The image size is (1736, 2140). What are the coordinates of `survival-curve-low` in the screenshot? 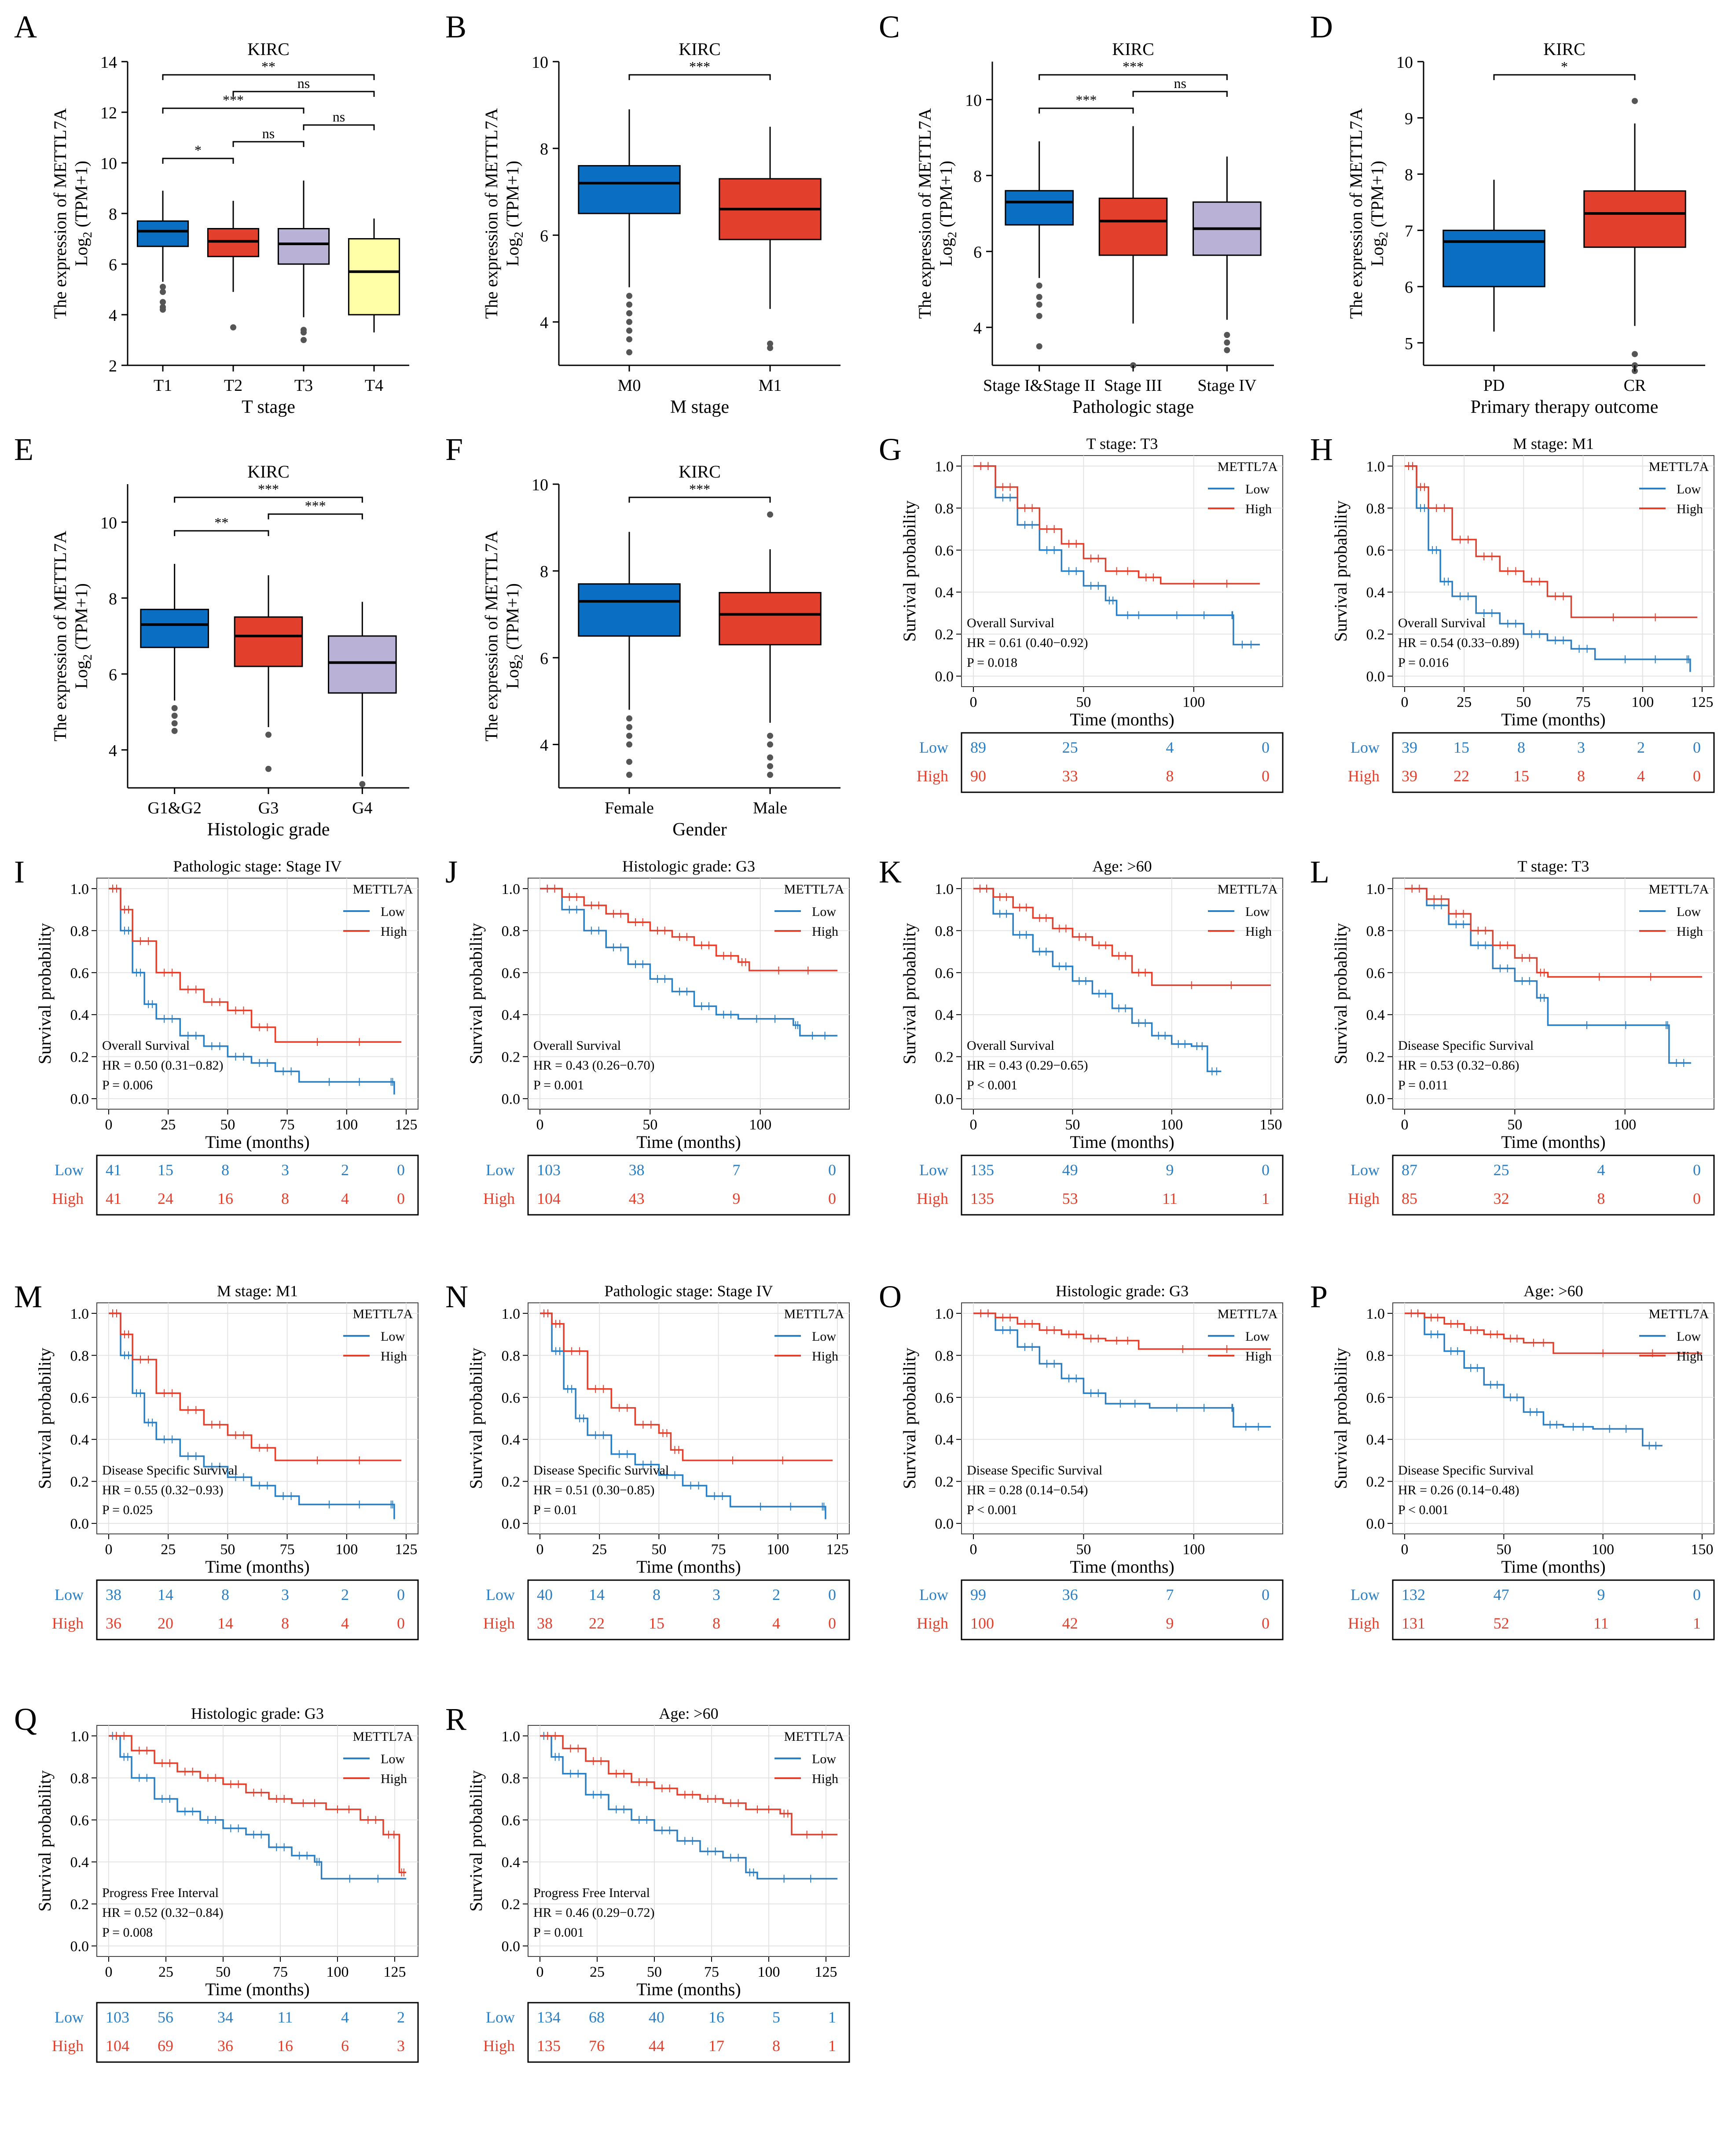 It's located at (252, 1416).